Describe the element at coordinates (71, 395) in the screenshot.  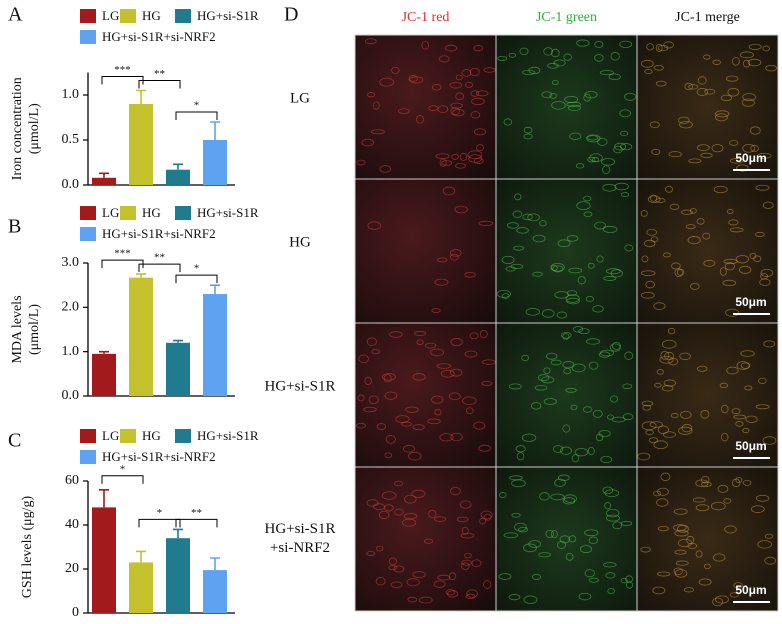
I see `y-tick-label: 0.0` at that location.